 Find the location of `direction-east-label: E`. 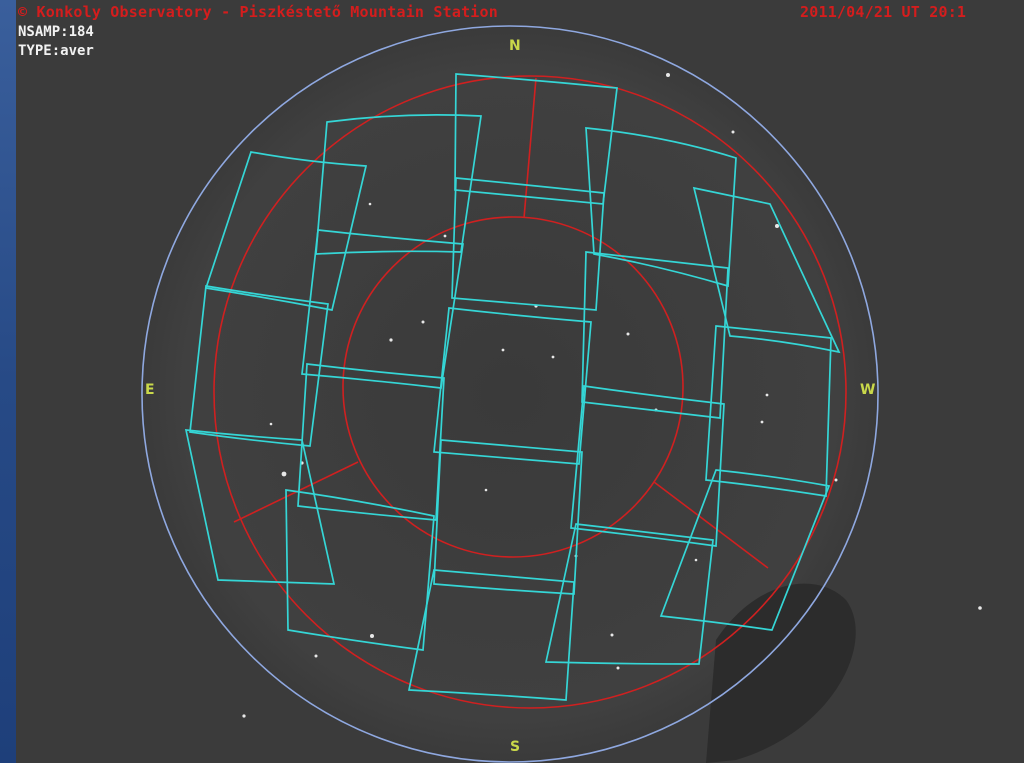

direction-east-label: E is located at coordinates (150, 390).